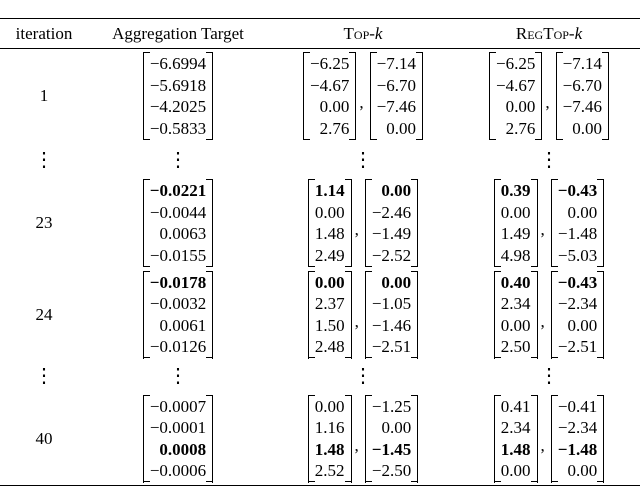 The width and height of the screenshot is (640, 495). Describe the element at coordinates (178, 212) in the screenshot. I see `vector-entry: −0.0044` at that location.